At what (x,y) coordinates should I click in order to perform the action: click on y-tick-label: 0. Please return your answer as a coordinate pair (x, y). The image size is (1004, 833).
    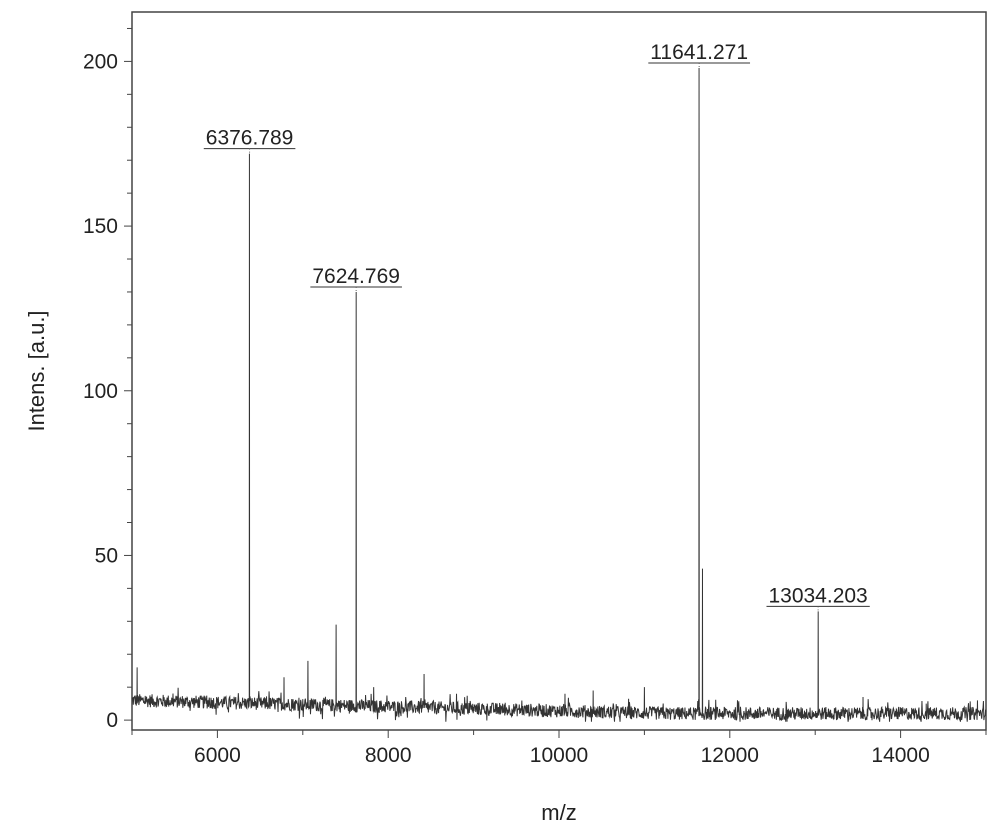
    Looking at the image, I should click on (112, 720).